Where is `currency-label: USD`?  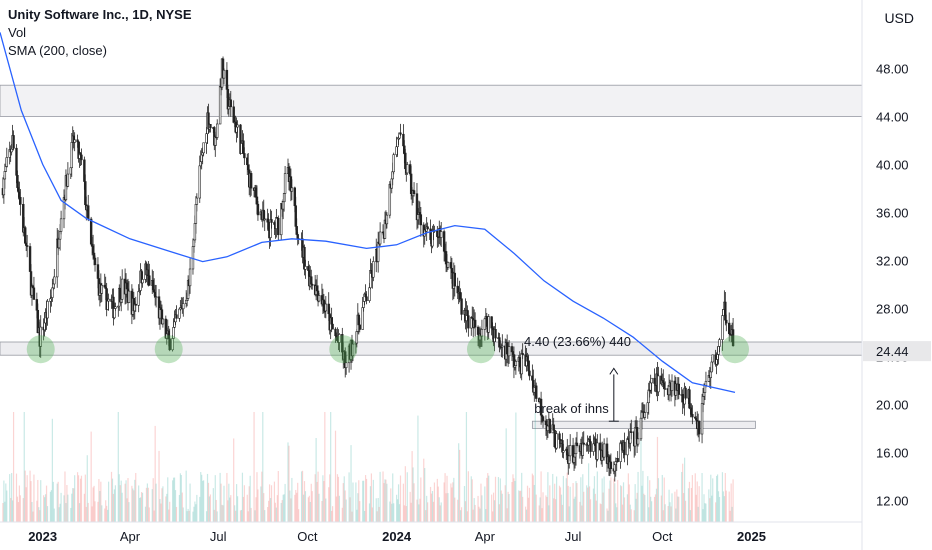
currency-label: USD is located at coordinates (899, 18).